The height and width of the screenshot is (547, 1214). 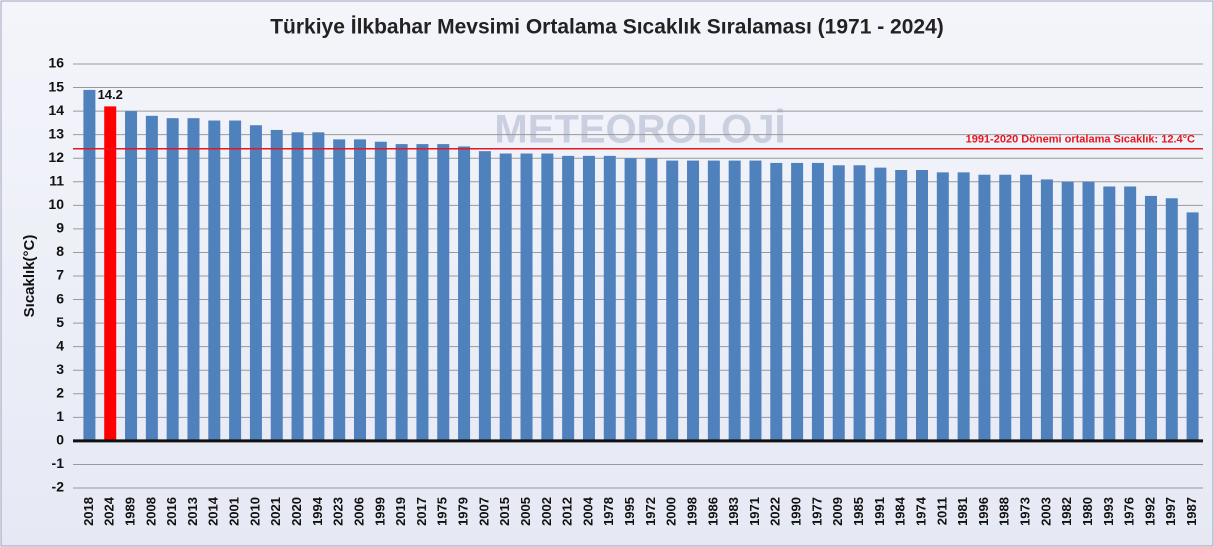 What do you see at coordinates (1129, 511) in the screenshot?
I see `x-tick-label: 1976` at bounding box center [1129, 511].